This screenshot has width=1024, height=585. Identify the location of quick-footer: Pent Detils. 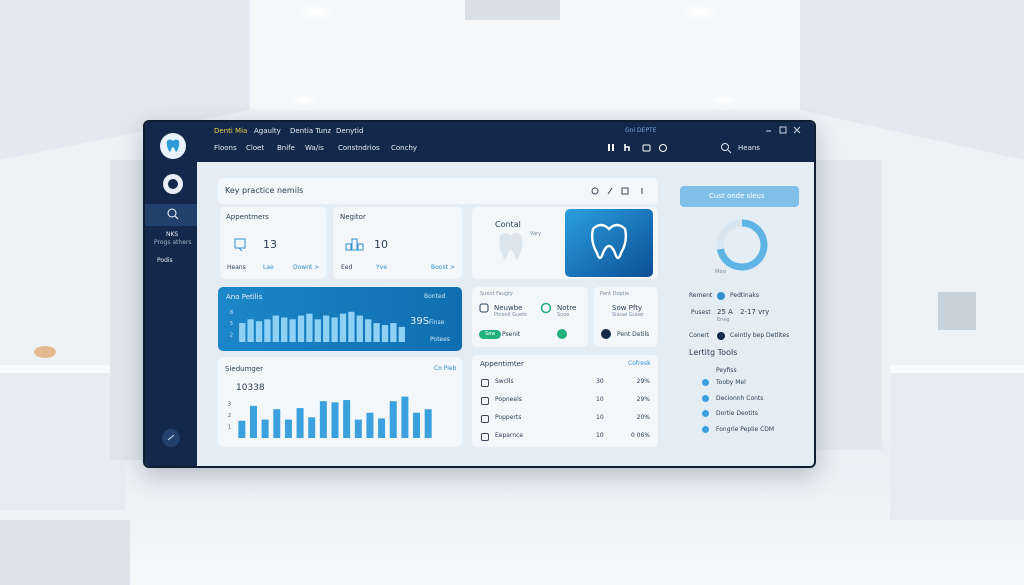
(633, 334).